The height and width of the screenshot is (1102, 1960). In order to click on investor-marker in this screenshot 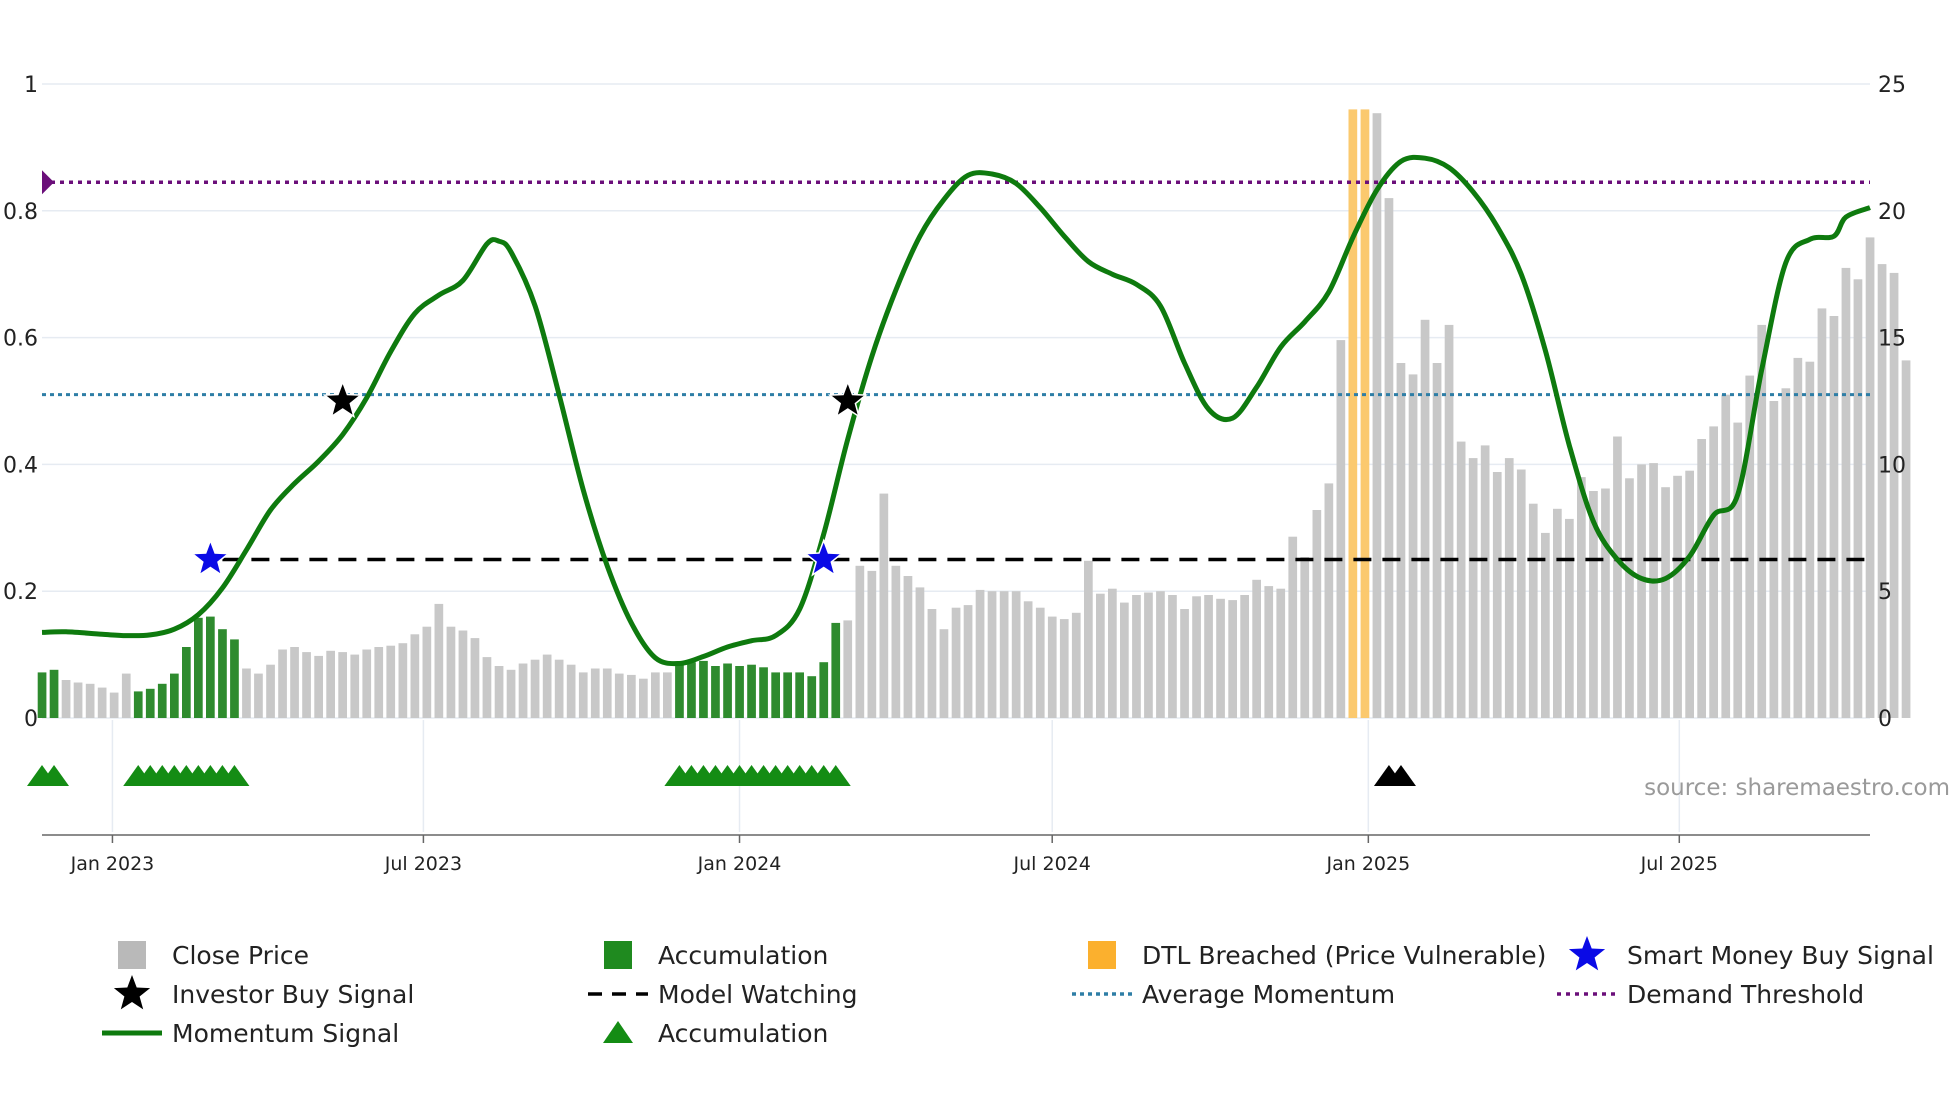, I will do `click(1400, 775)`.